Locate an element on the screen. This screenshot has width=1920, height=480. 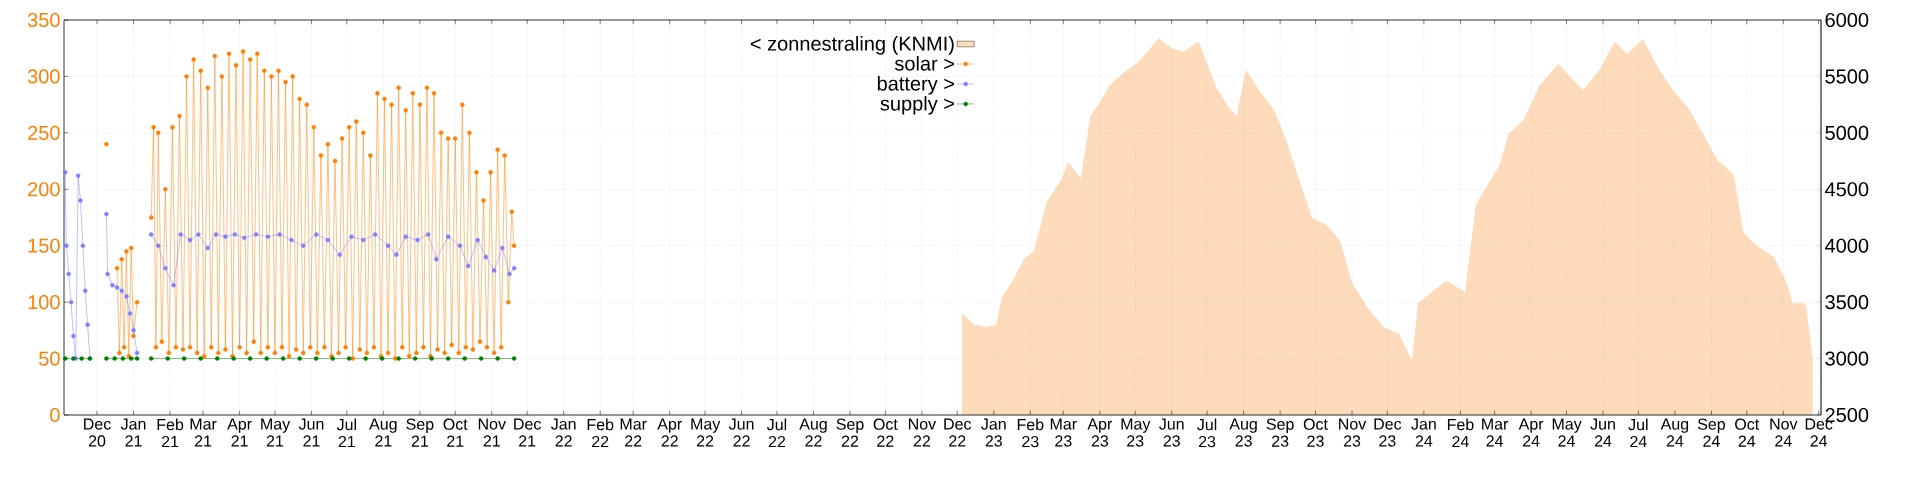
y-tick-label: 50 is located at coordinates (49, 358).